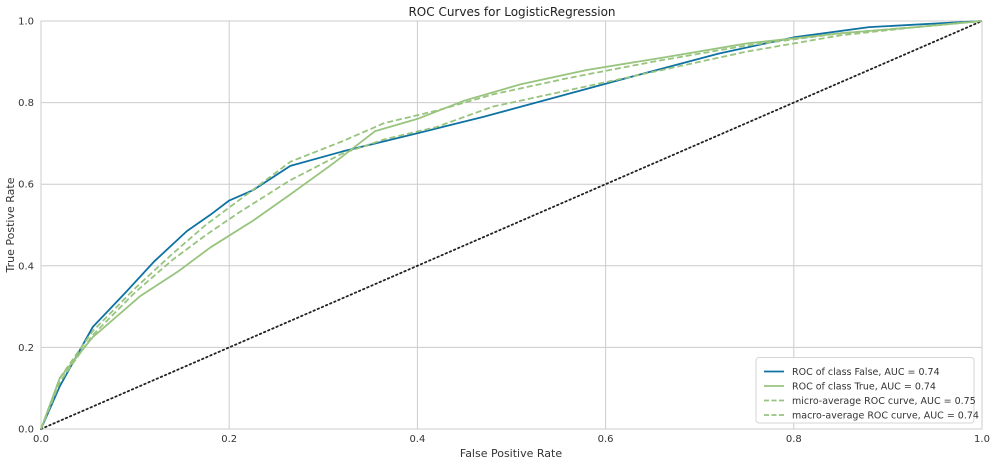 Image resolution: width=995 pixels, height=466 pixels. I want to click on y-tick-label: 0.0, so click(26, 430).